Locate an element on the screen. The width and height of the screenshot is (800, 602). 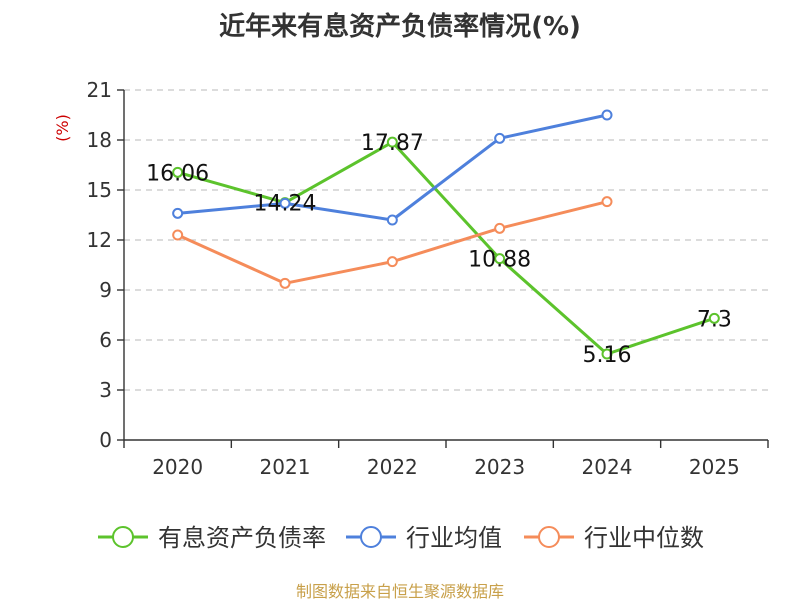
x-tick-label-2024: 2024 is located at coordinates (607, 467).